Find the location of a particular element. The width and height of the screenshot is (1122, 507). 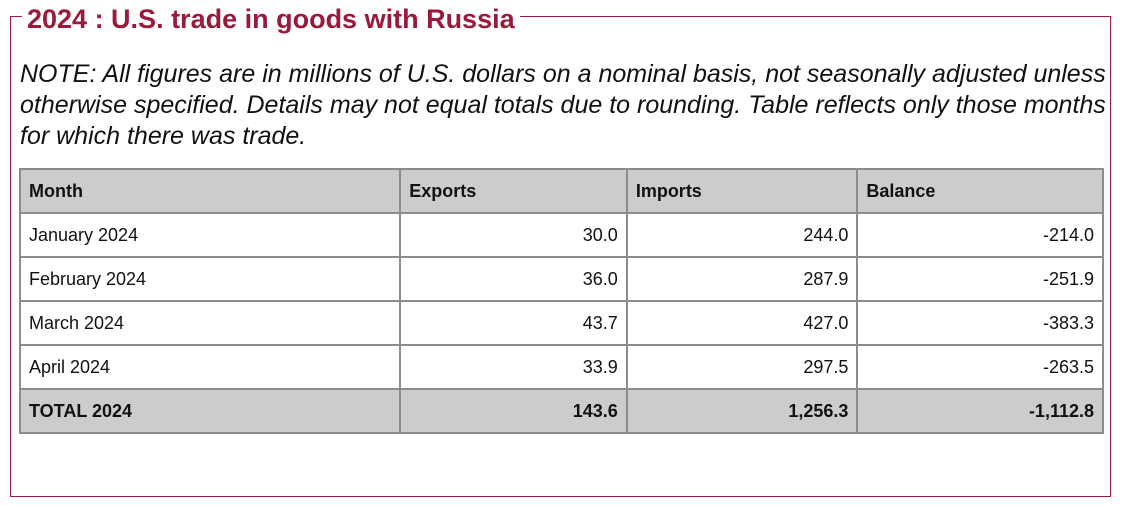

total-imports: 1,256.3 is located at coordinates (742, 411).